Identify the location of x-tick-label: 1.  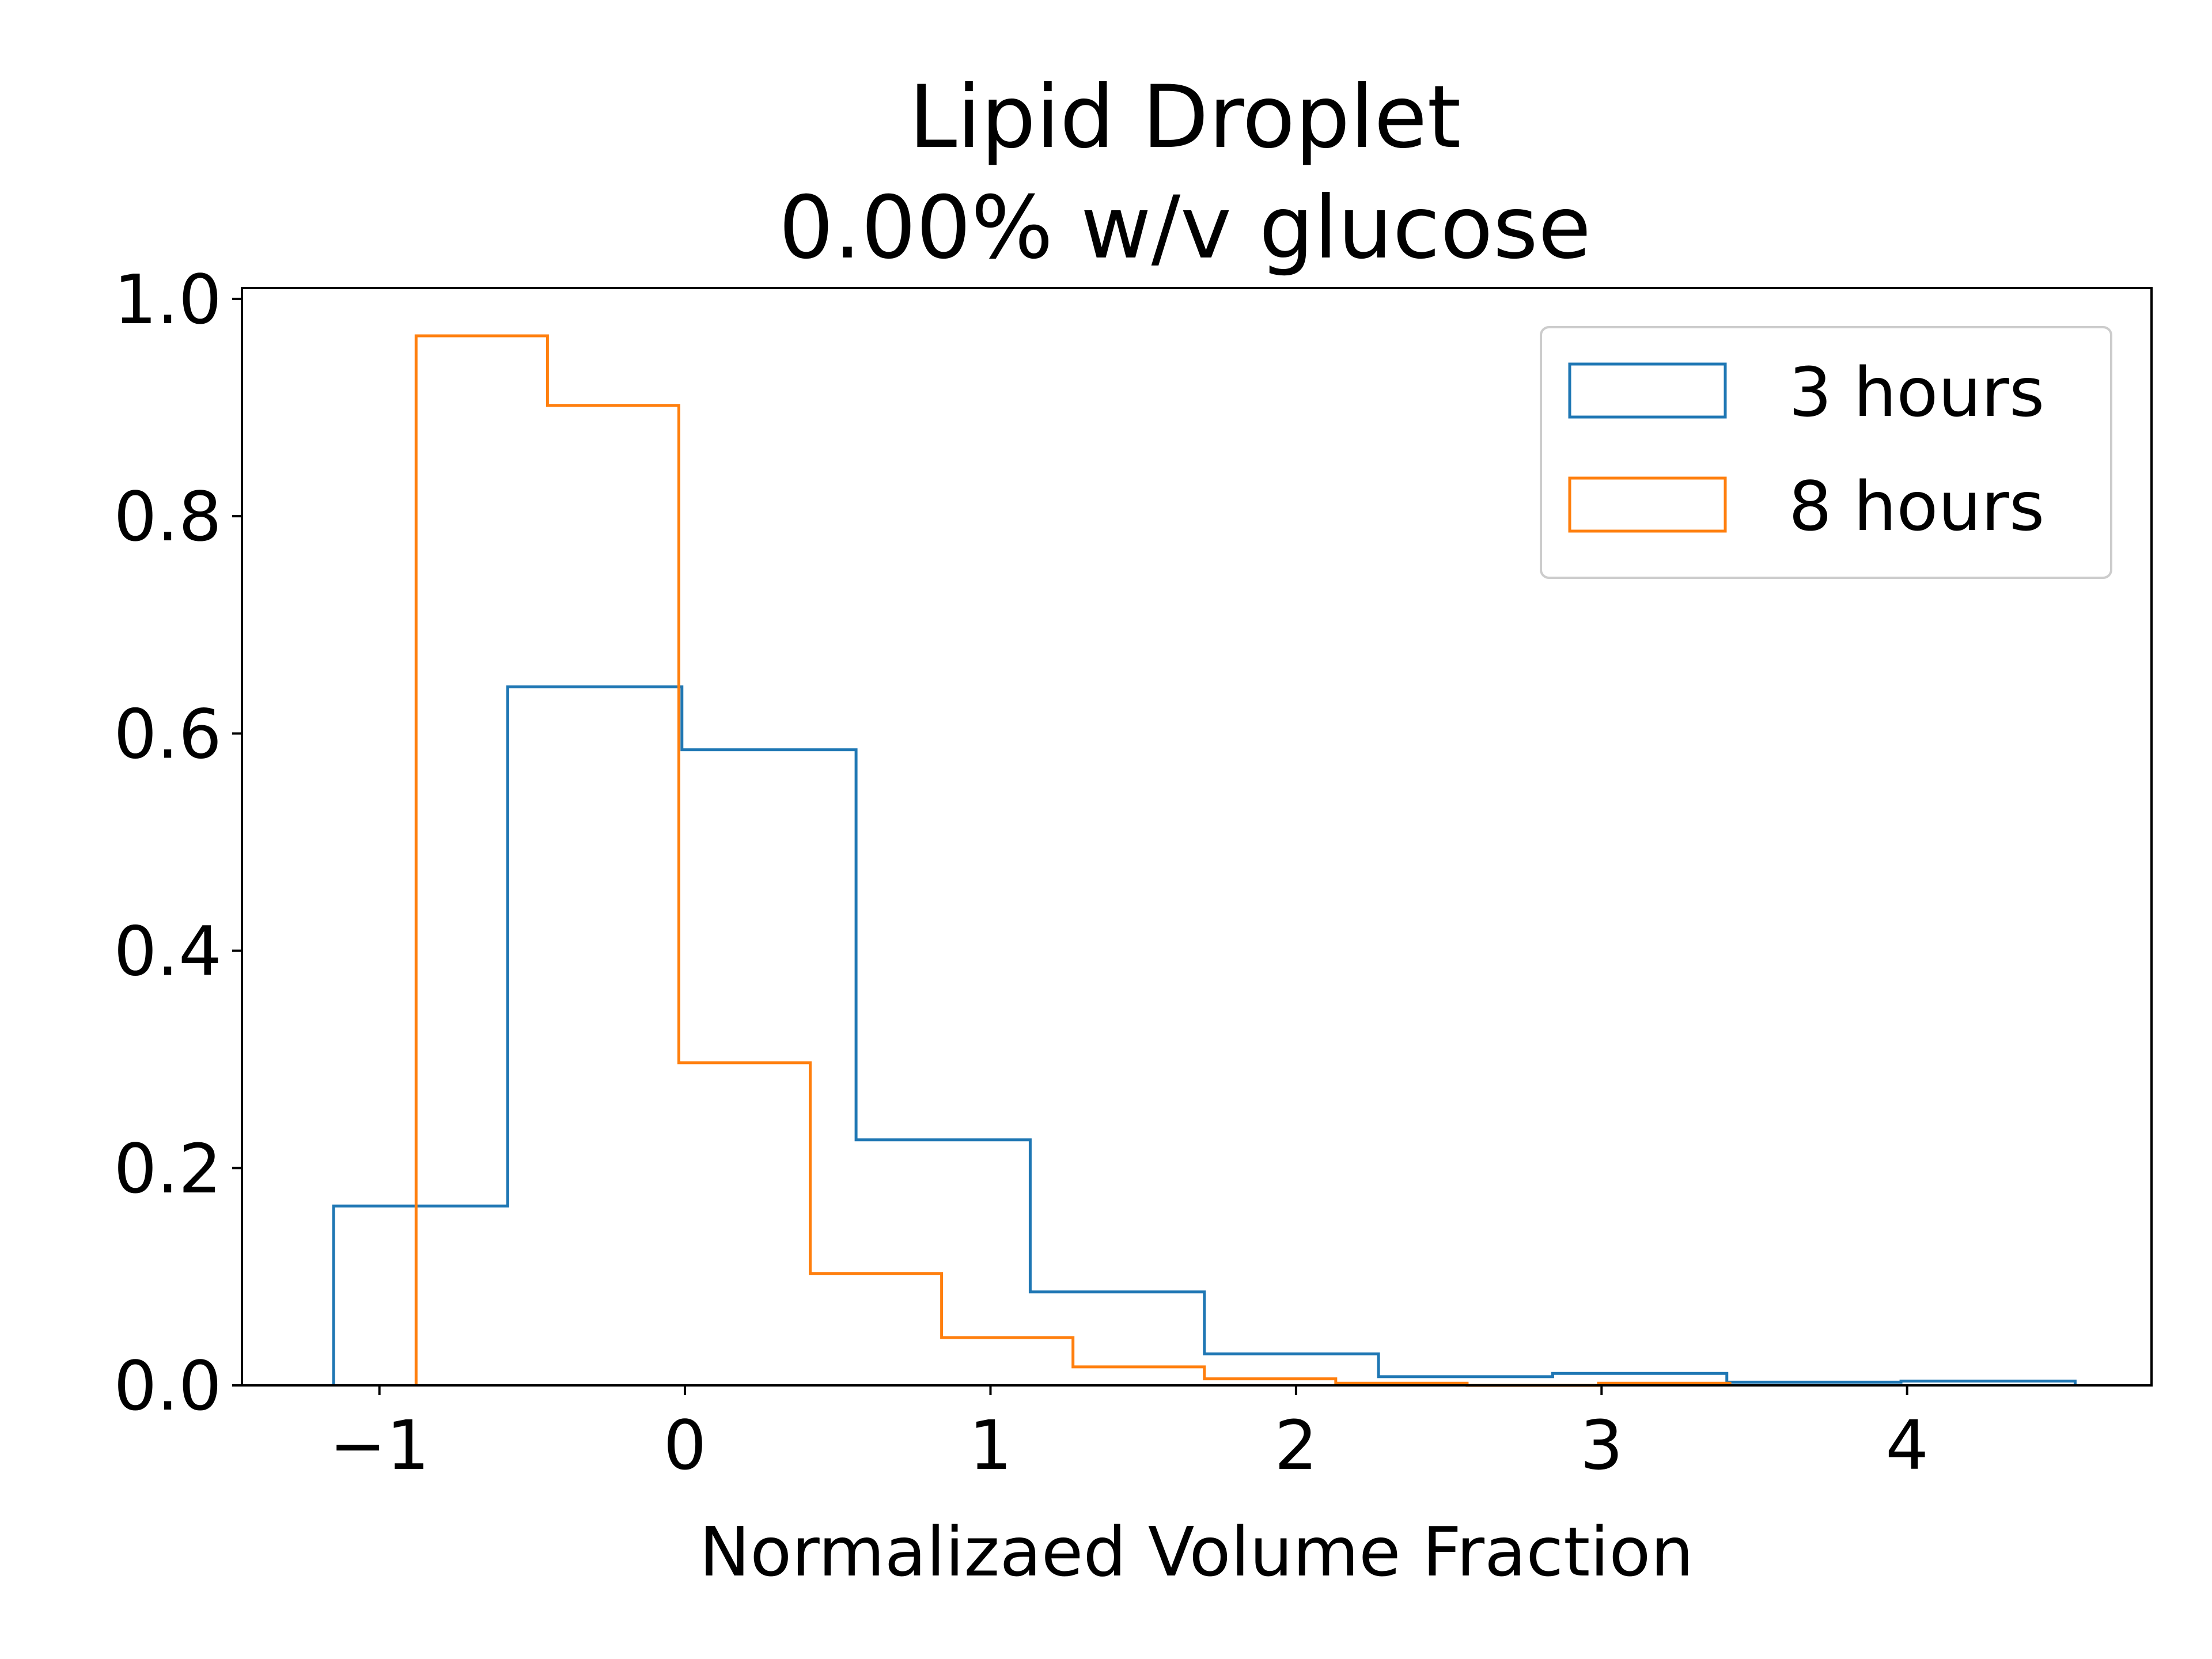
(990, 1445).